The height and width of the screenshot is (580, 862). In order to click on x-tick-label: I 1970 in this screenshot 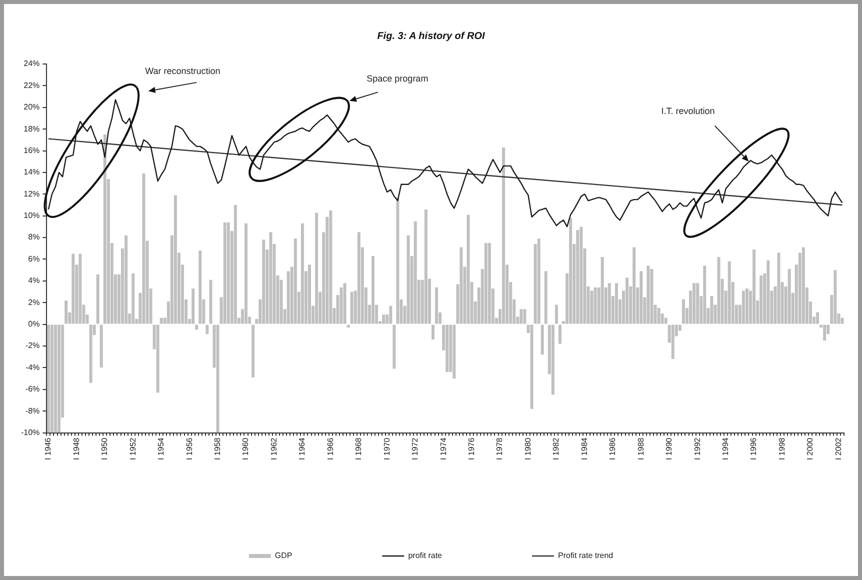, I will do `click(387, 448)`.